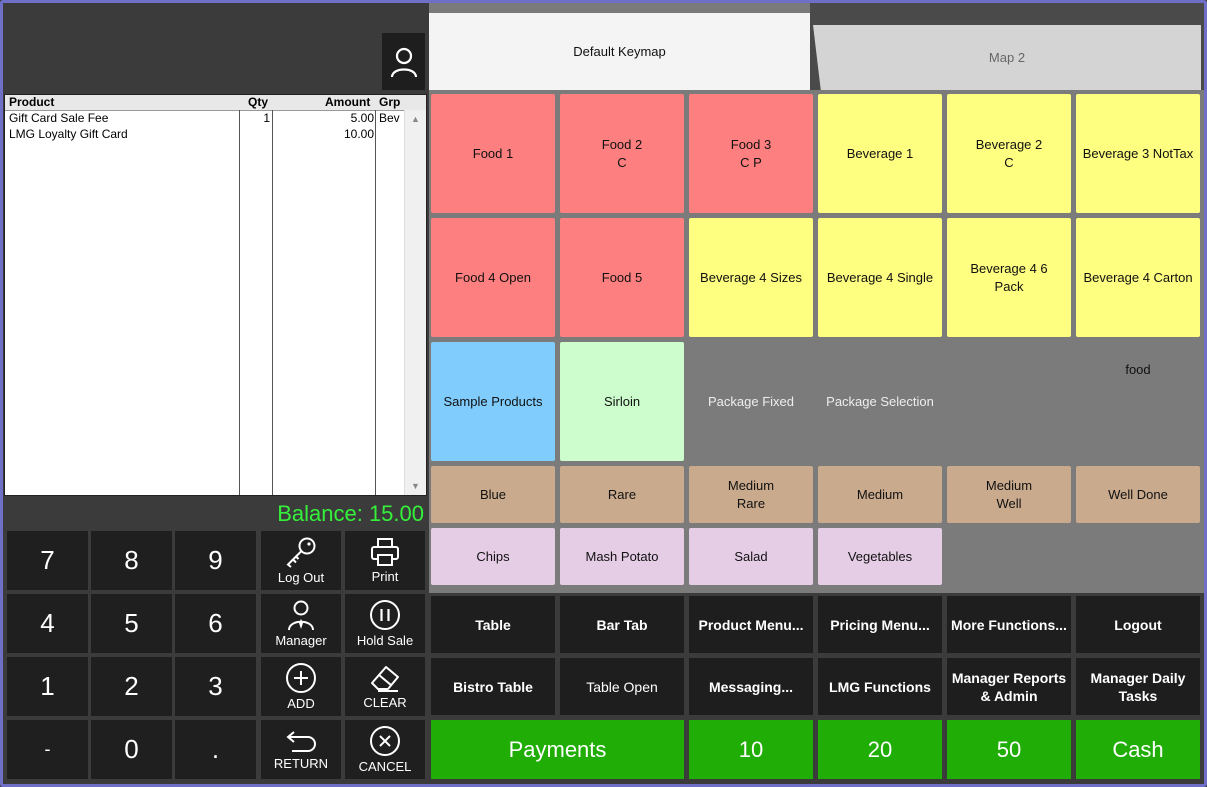 The height and width of the screenshot is (787, 1207). I want to click on cash-button: Cash, so click(1138, 749).